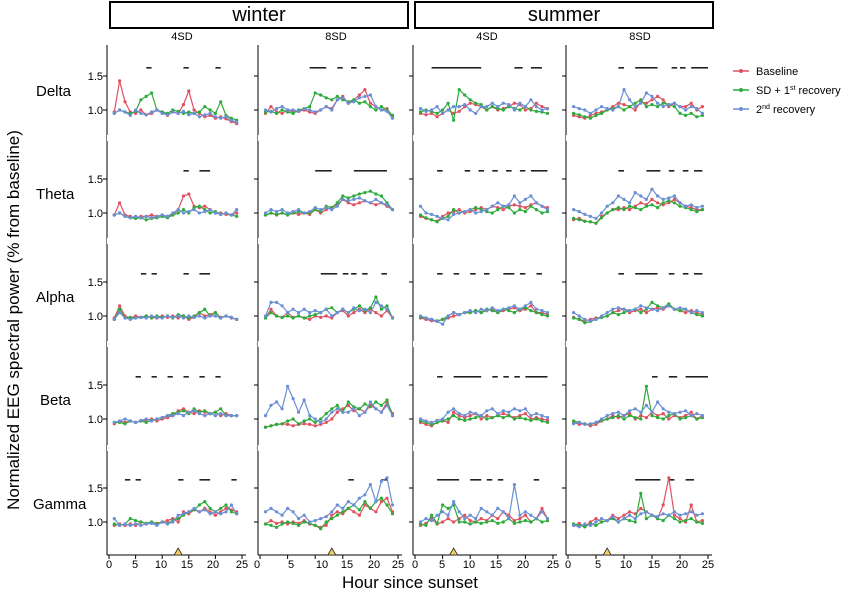 This screenshot has width=850, height=597. I want to click on legend-label-baseline: Baseline, so click(777, 72).